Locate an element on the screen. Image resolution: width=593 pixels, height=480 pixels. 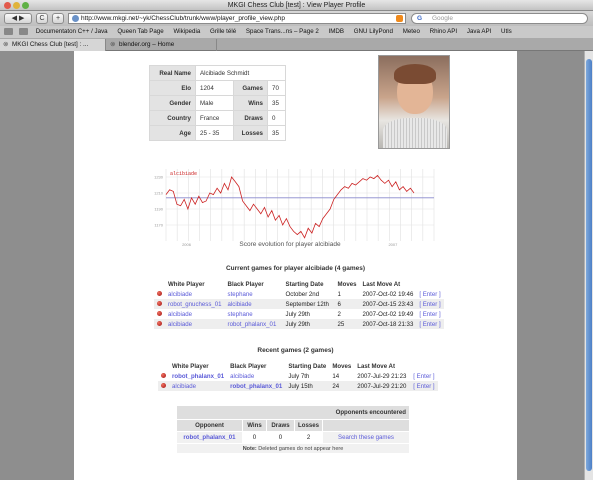
opponent-link: robot_phalanx_01 is located at coordinates (209, 437).